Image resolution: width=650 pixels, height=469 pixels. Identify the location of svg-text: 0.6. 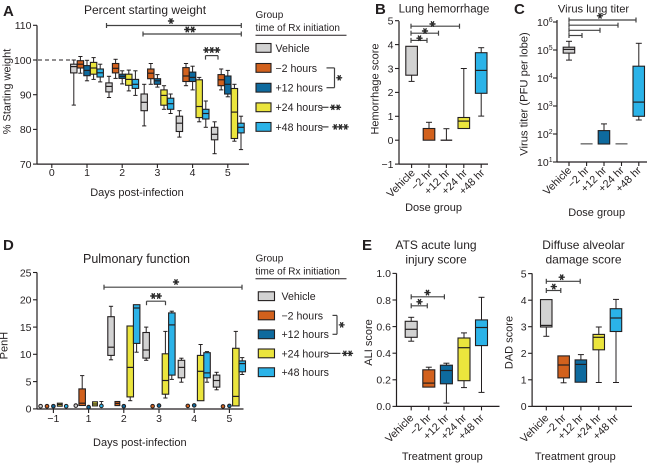
(383, 327).